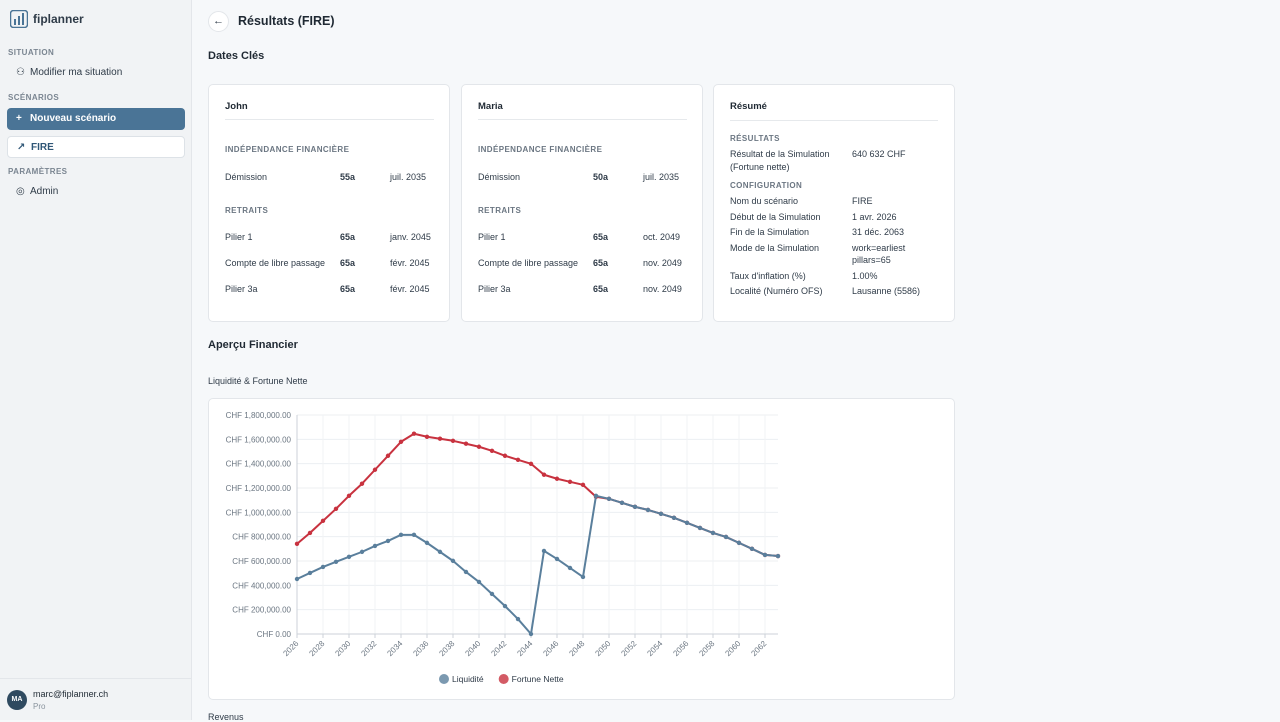 This screenshot has width=1280, height=722. Describe the element at coordinates (776, 291) in the screenshot. I see `row-label: Localité (Numéro OFS)` at that location.